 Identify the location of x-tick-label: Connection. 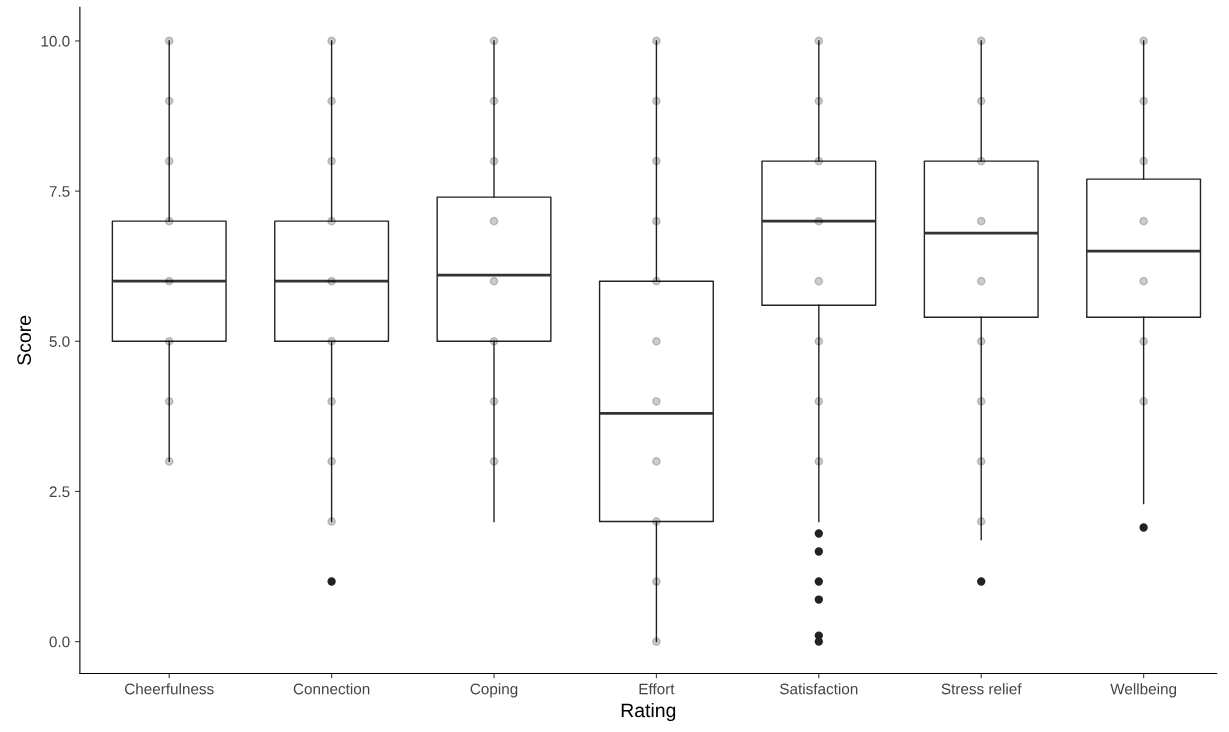
(331, 689).